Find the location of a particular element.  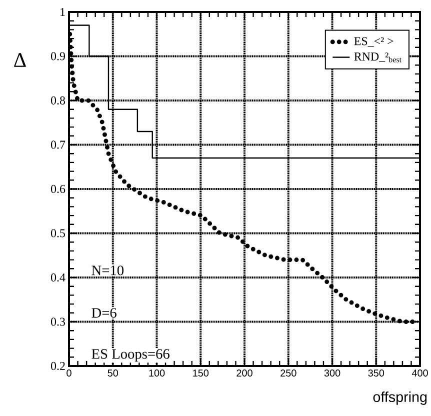

y-tick-label: 1 is located at coordinates (62, 12).